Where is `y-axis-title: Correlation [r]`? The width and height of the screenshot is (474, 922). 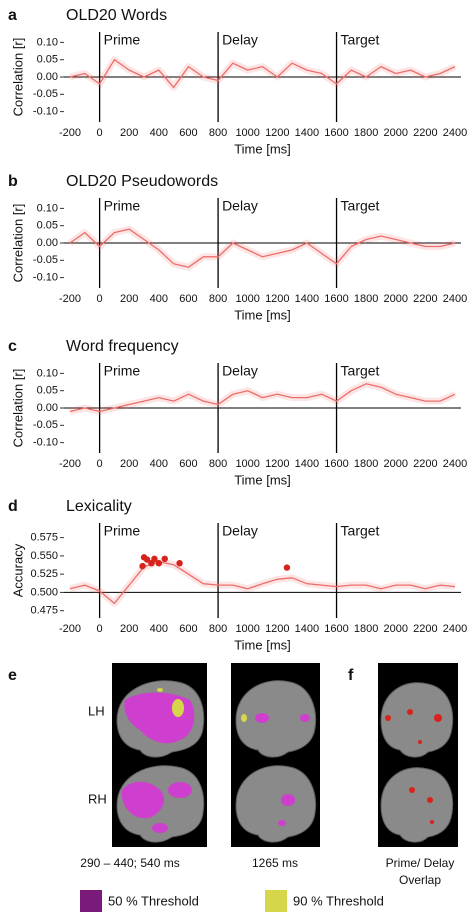
y-axis-title: Correlation [r] is located at coordinates (17, 77).